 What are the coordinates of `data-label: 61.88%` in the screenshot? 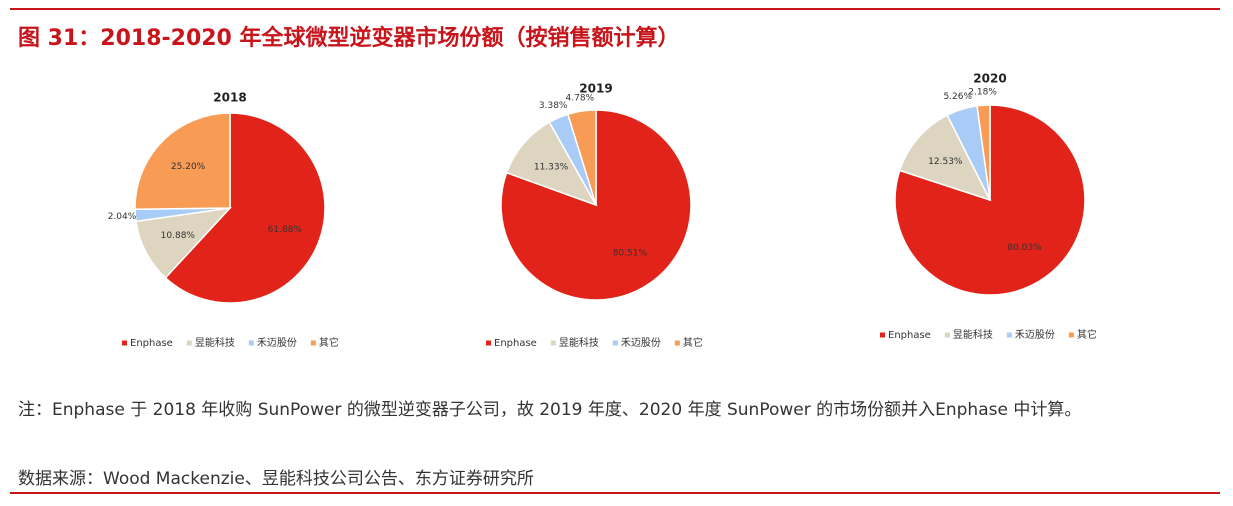 It's located at (285, 230).